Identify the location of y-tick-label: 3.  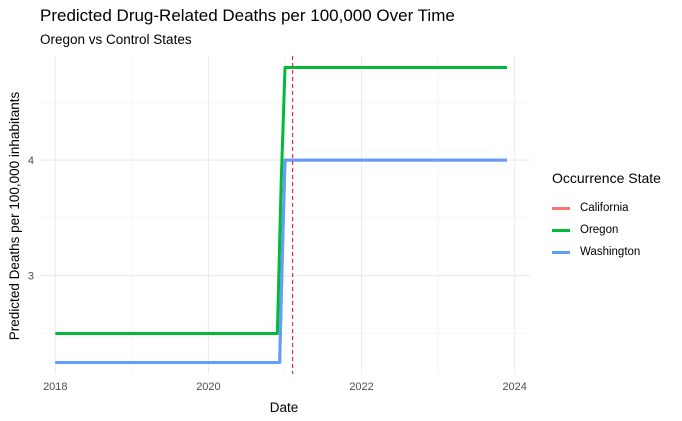
(31, 277).